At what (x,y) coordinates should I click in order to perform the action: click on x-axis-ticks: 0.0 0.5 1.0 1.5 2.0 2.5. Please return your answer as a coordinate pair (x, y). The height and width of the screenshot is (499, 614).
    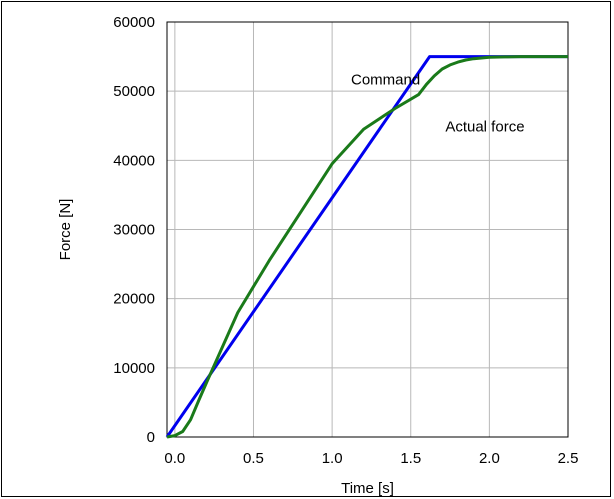
    Looking at the image, I should click on (371, 458).